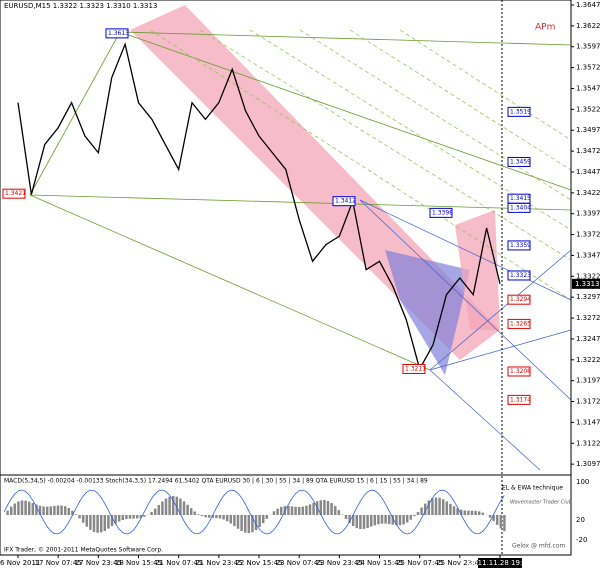  Describe the element at coordinates (58, 563) in the screenshot. I see `x-tick-label: 17 Nov 07:45` at that location.